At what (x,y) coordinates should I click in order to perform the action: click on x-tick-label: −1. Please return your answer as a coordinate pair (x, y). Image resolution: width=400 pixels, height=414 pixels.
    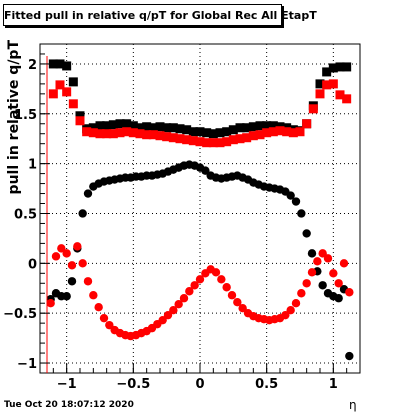
    Looking at the image, I should click on (67, 384).